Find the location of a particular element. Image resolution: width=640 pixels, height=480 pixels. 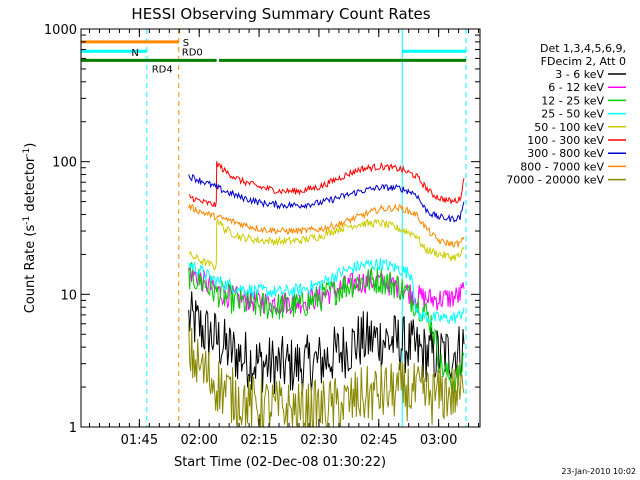

y-axis-label-sup1: -1 is located at coordinates (27, 220).